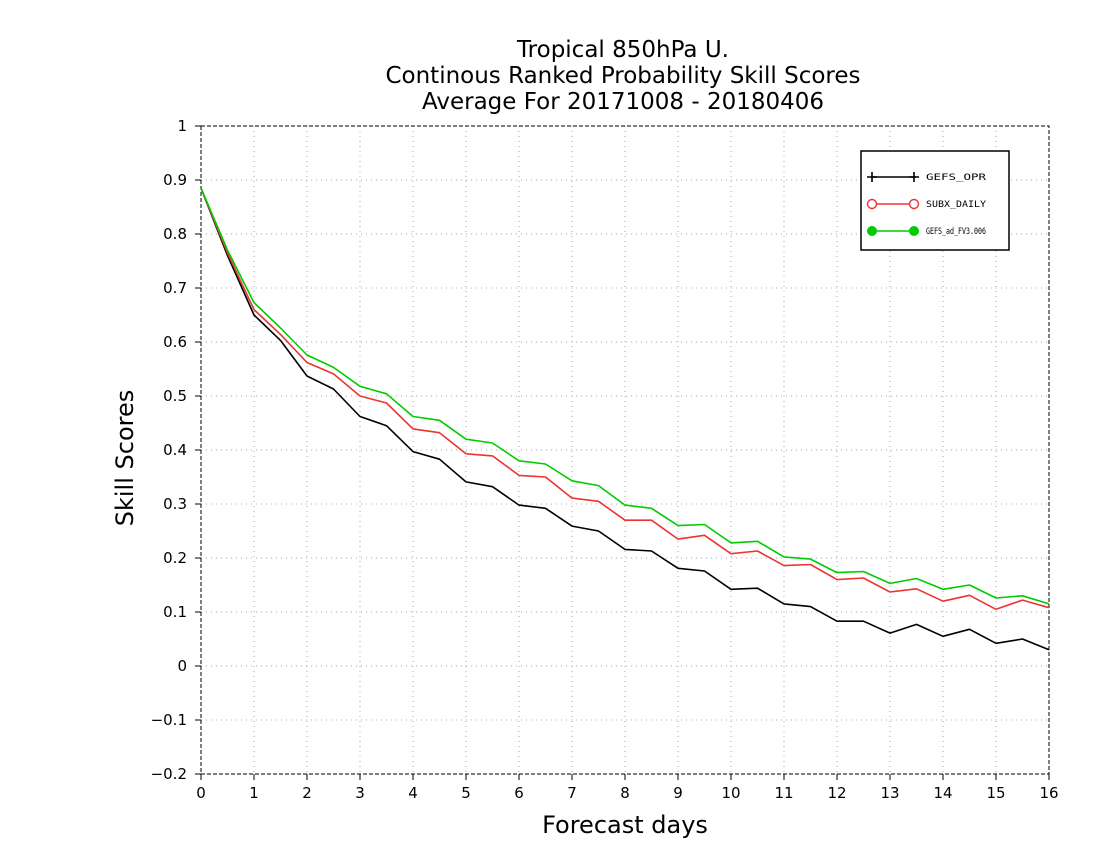 This screenshot has height=850, width=1100. I want to click on y-tick-label: 0.4, so click(175, 450).